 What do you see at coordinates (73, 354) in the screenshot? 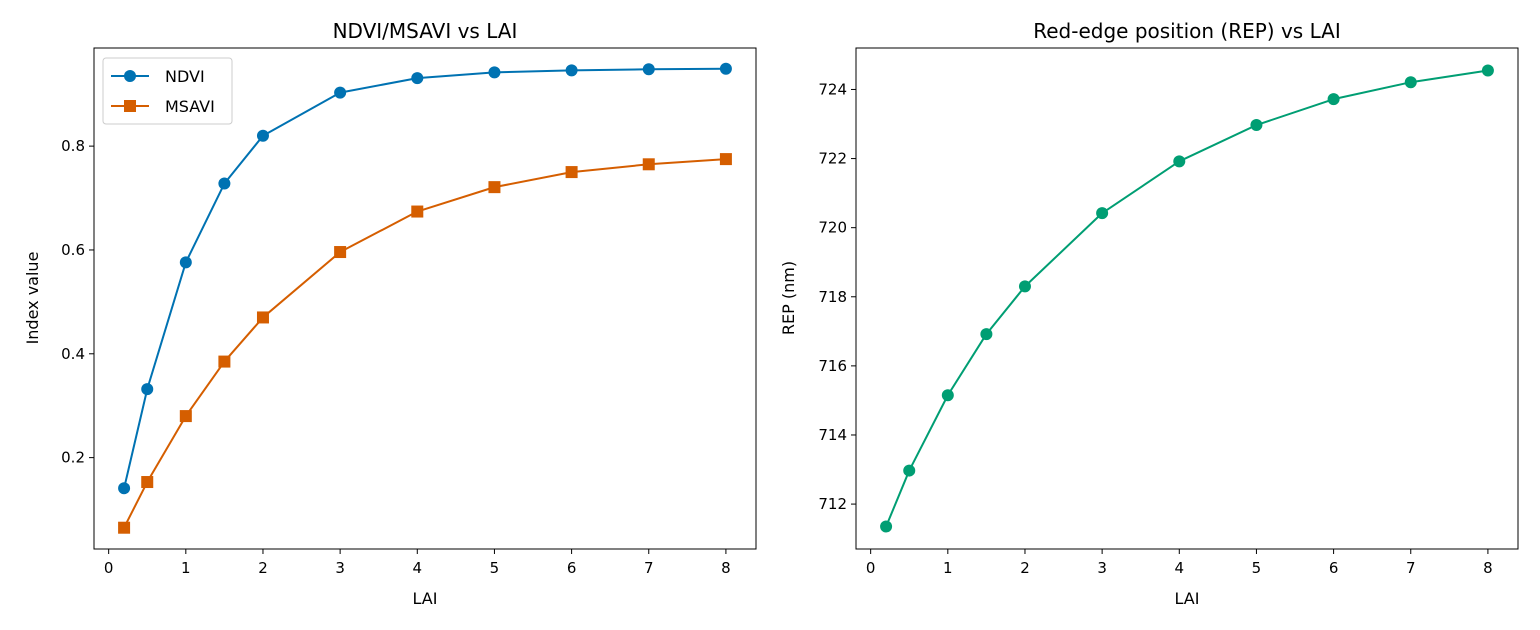
I see `y-tick-label: 0.4` at bounding box center [73, 354].